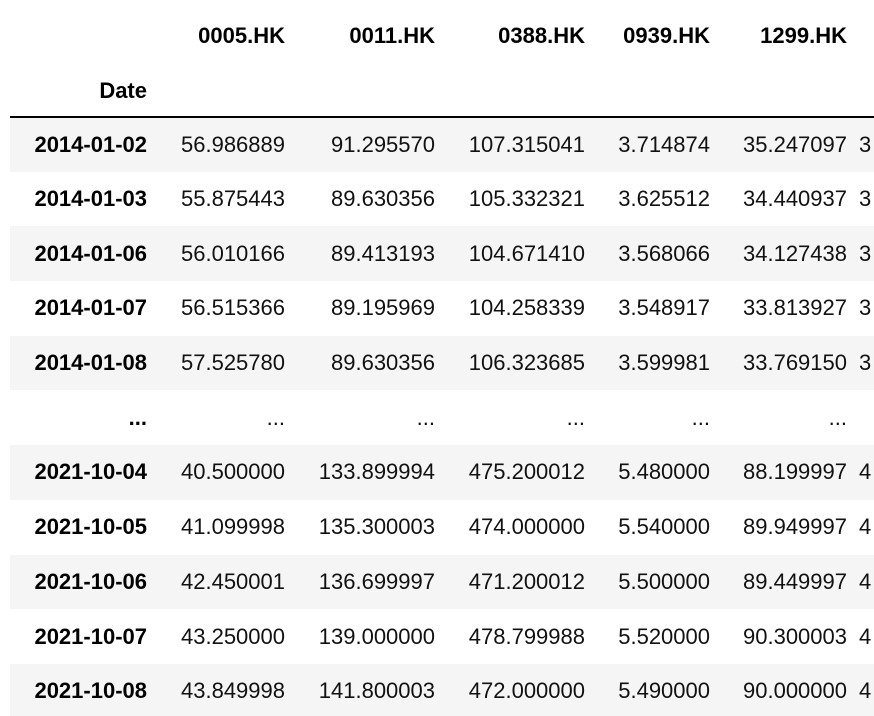 This screenshot has width=874, height=716. I want to click on table-cell: 135.300003, so click(376, 527).